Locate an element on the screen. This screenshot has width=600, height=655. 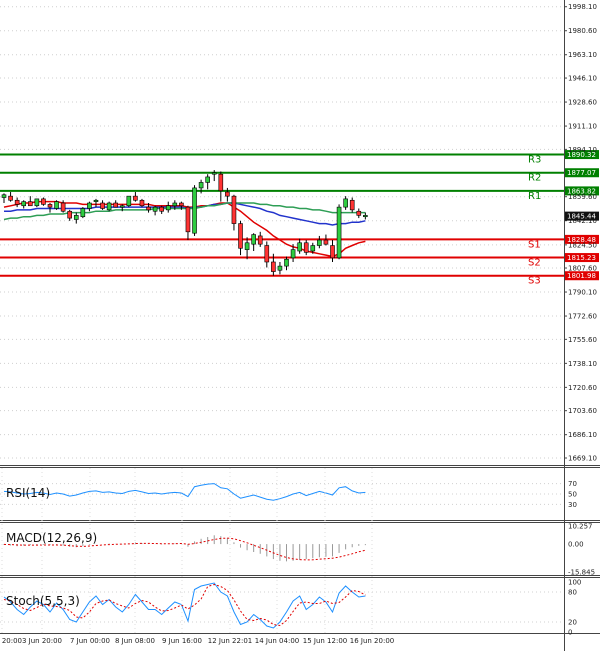
level-tag-text-r1: 1863.82 is located at coordinates (581, 191).